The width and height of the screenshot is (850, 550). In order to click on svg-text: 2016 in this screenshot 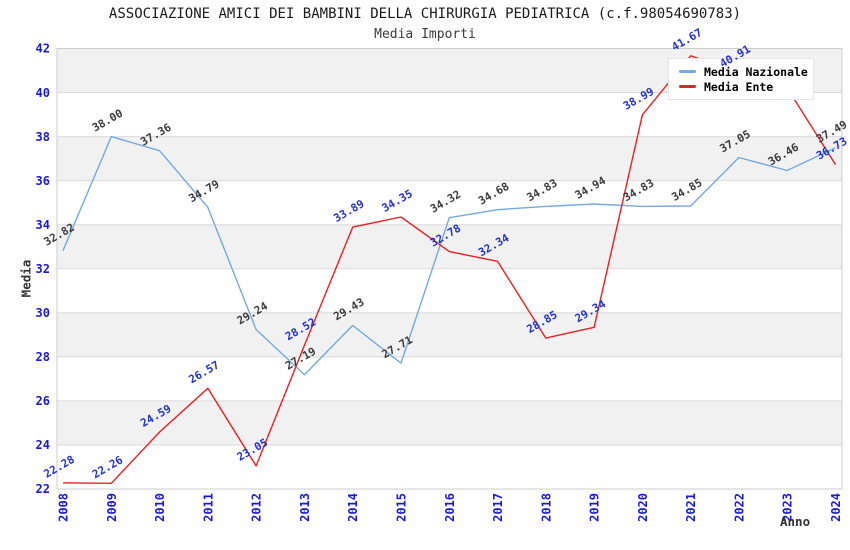, I will do `click(450, 507)`.